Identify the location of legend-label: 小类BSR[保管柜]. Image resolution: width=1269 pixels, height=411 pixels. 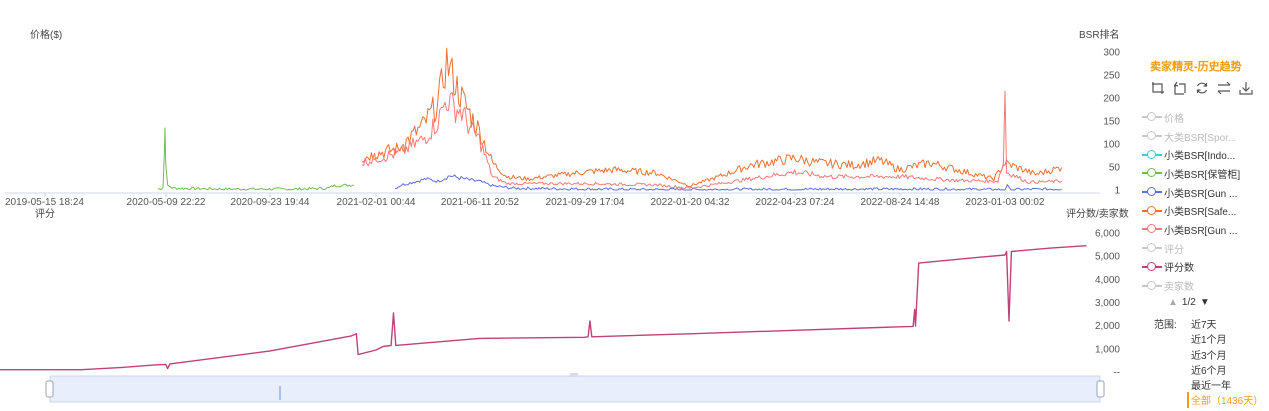
(1202, 175).